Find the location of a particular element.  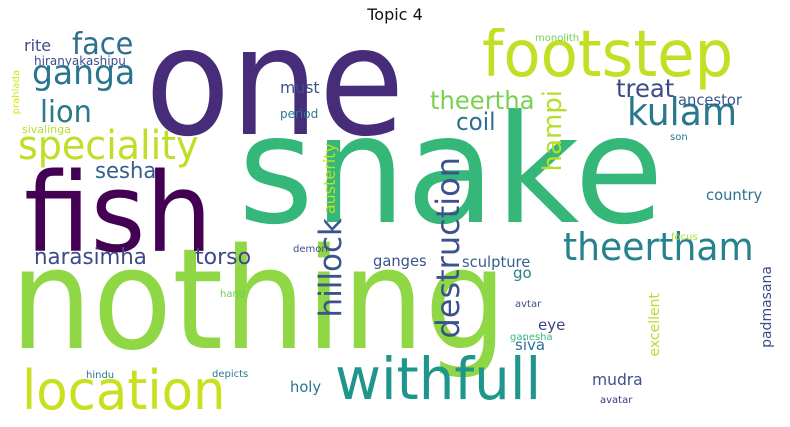

word-theertha: theertha is located at coordinates (482, 100).